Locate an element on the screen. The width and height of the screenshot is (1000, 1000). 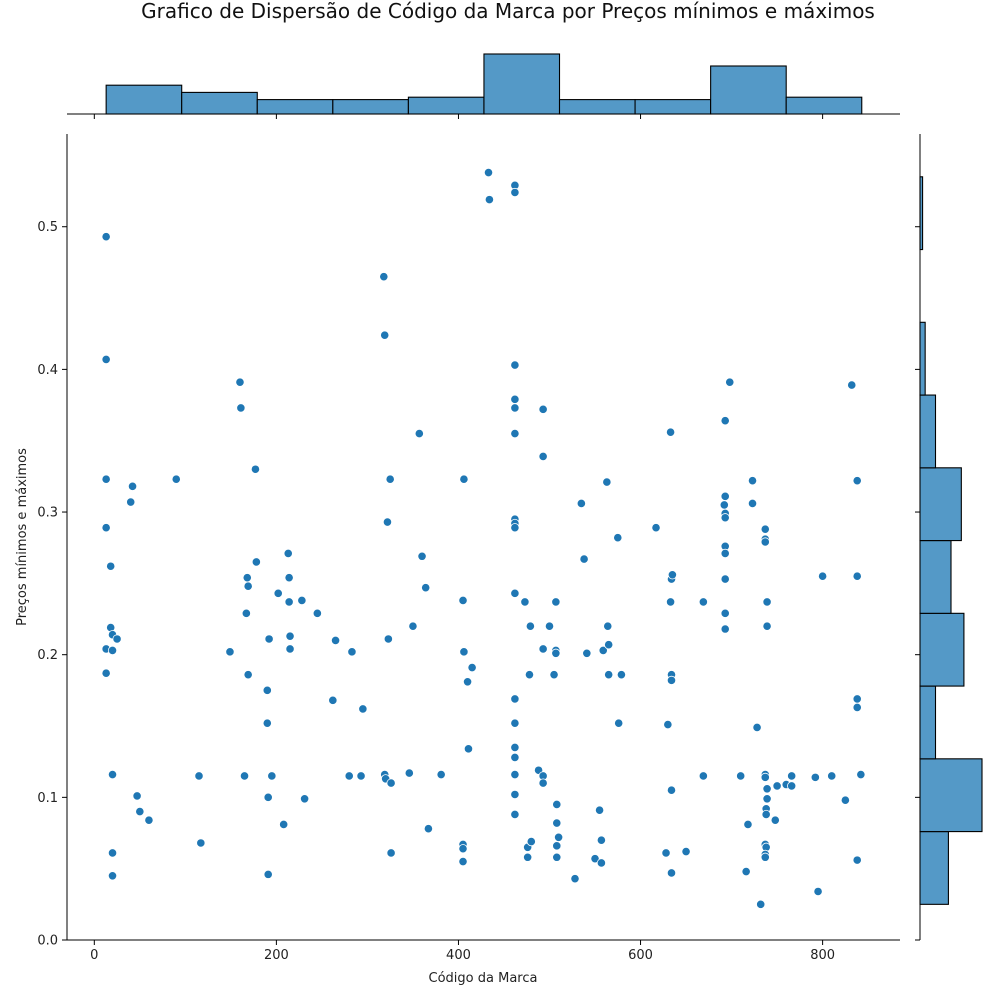
y-marginal-histogram is located at coordinates (949, 537).